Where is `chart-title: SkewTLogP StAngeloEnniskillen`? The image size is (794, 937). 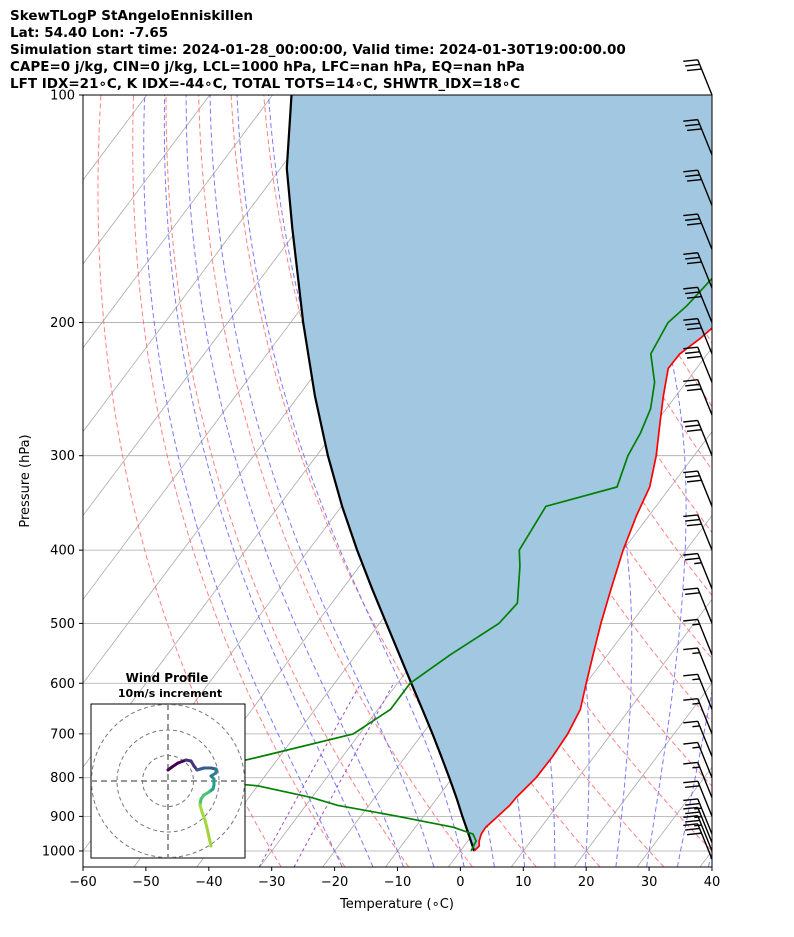
chart-title: SkewTLogP StAngeloEnniskillen is located at coordinates (131, 16).